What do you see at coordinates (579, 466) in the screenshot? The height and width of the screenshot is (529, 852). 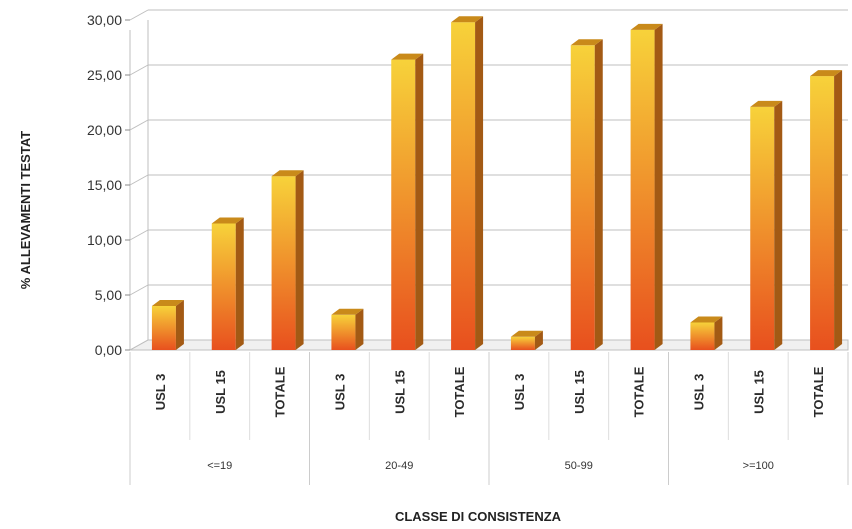 I see `x-group-label: 50-99` at bounding box center [579, 466].